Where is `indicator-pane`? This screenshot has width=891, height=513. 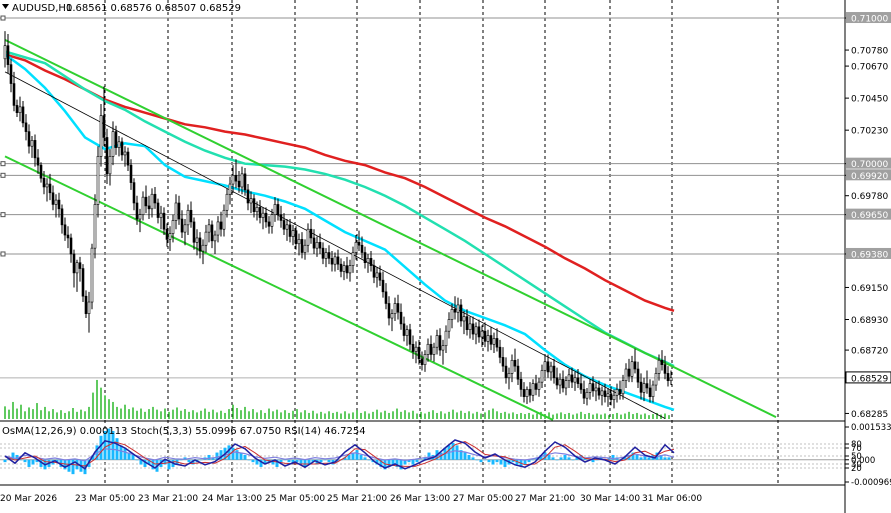
indicator-pane is located at coordinates (422, 451).